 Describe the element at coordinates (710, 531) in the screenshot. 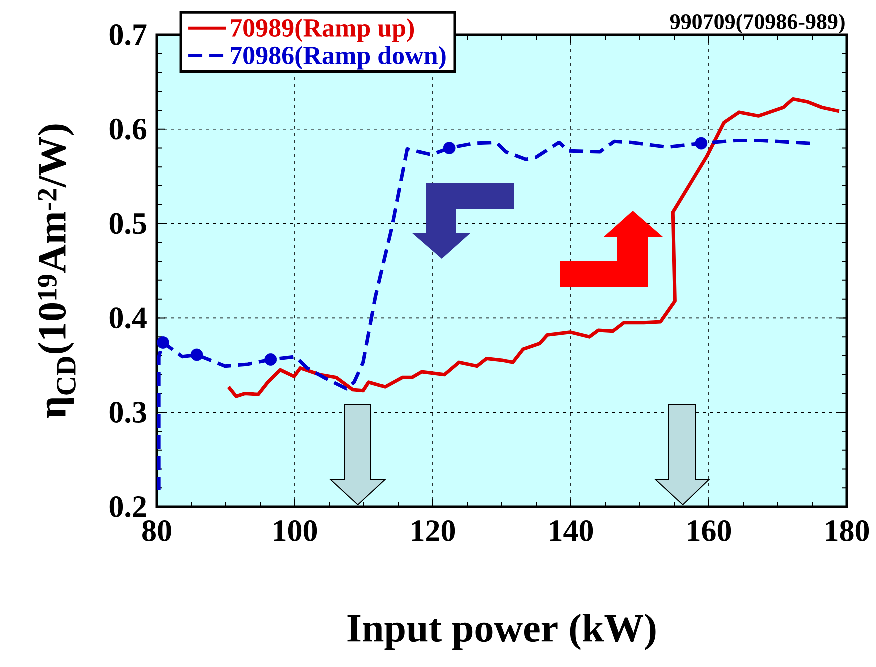

I see `x-tick-label: 160` at that location.